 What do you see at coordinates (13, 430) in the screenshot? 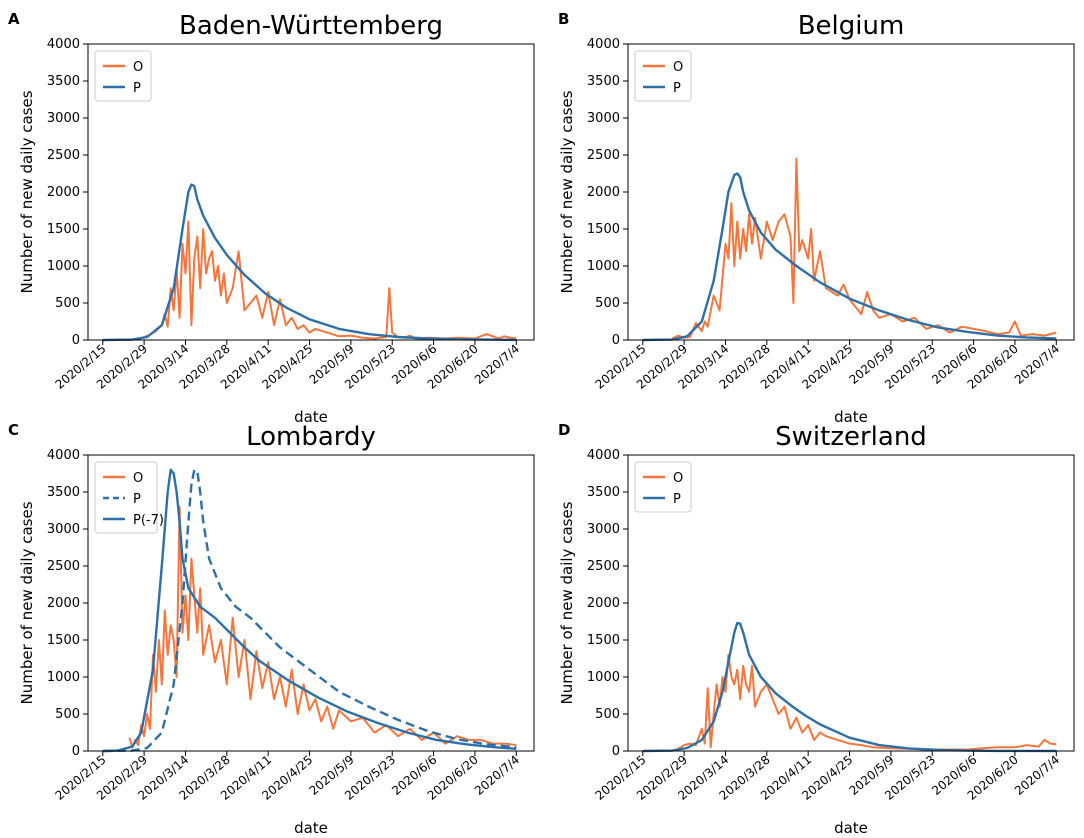
I see `panel-label: C` at bounding box center [13, 430].